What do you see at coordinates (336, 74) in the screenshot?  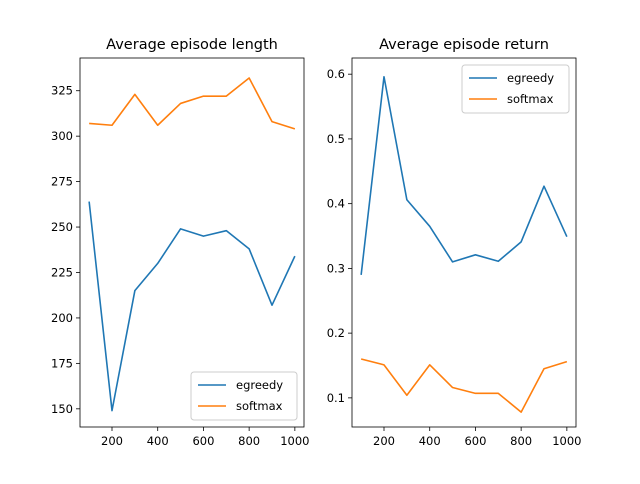 I see `y-tick-label: 0.6` at bounding box center [336, 74].